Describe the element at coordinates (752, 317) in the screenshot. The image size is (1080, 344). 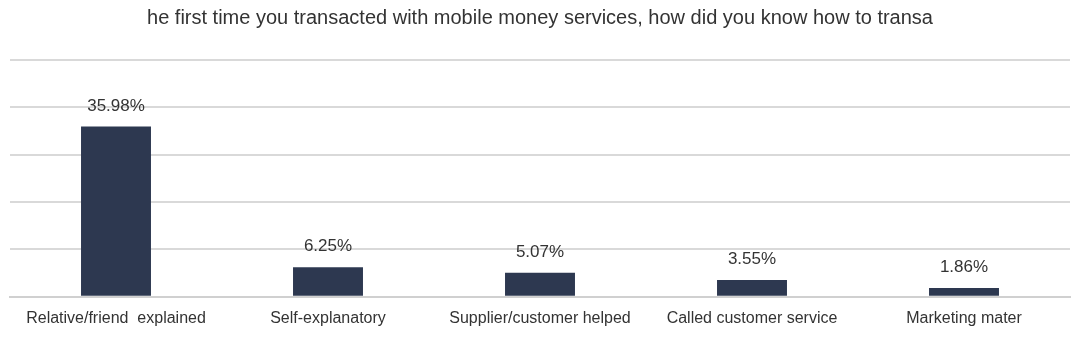
I see `x-tick-label: Called customer service` at that location.